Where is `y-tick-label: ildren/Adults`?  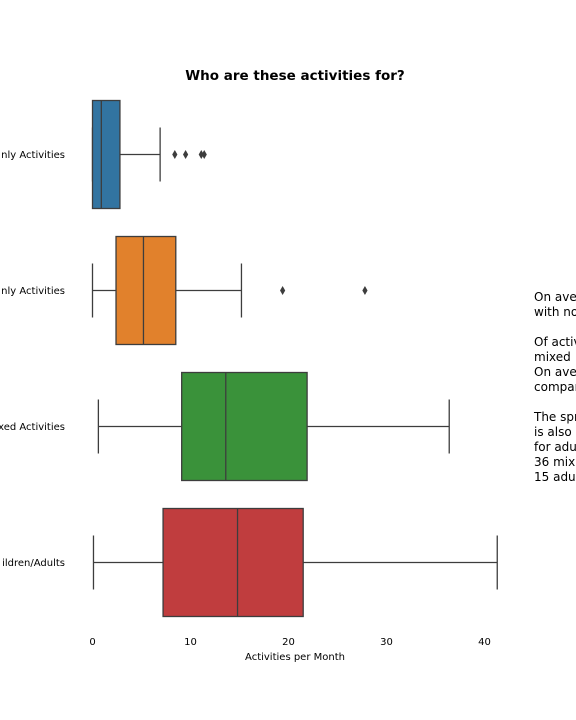 y-tick-label: ildren/Adults is located at coordinates (33, 563).